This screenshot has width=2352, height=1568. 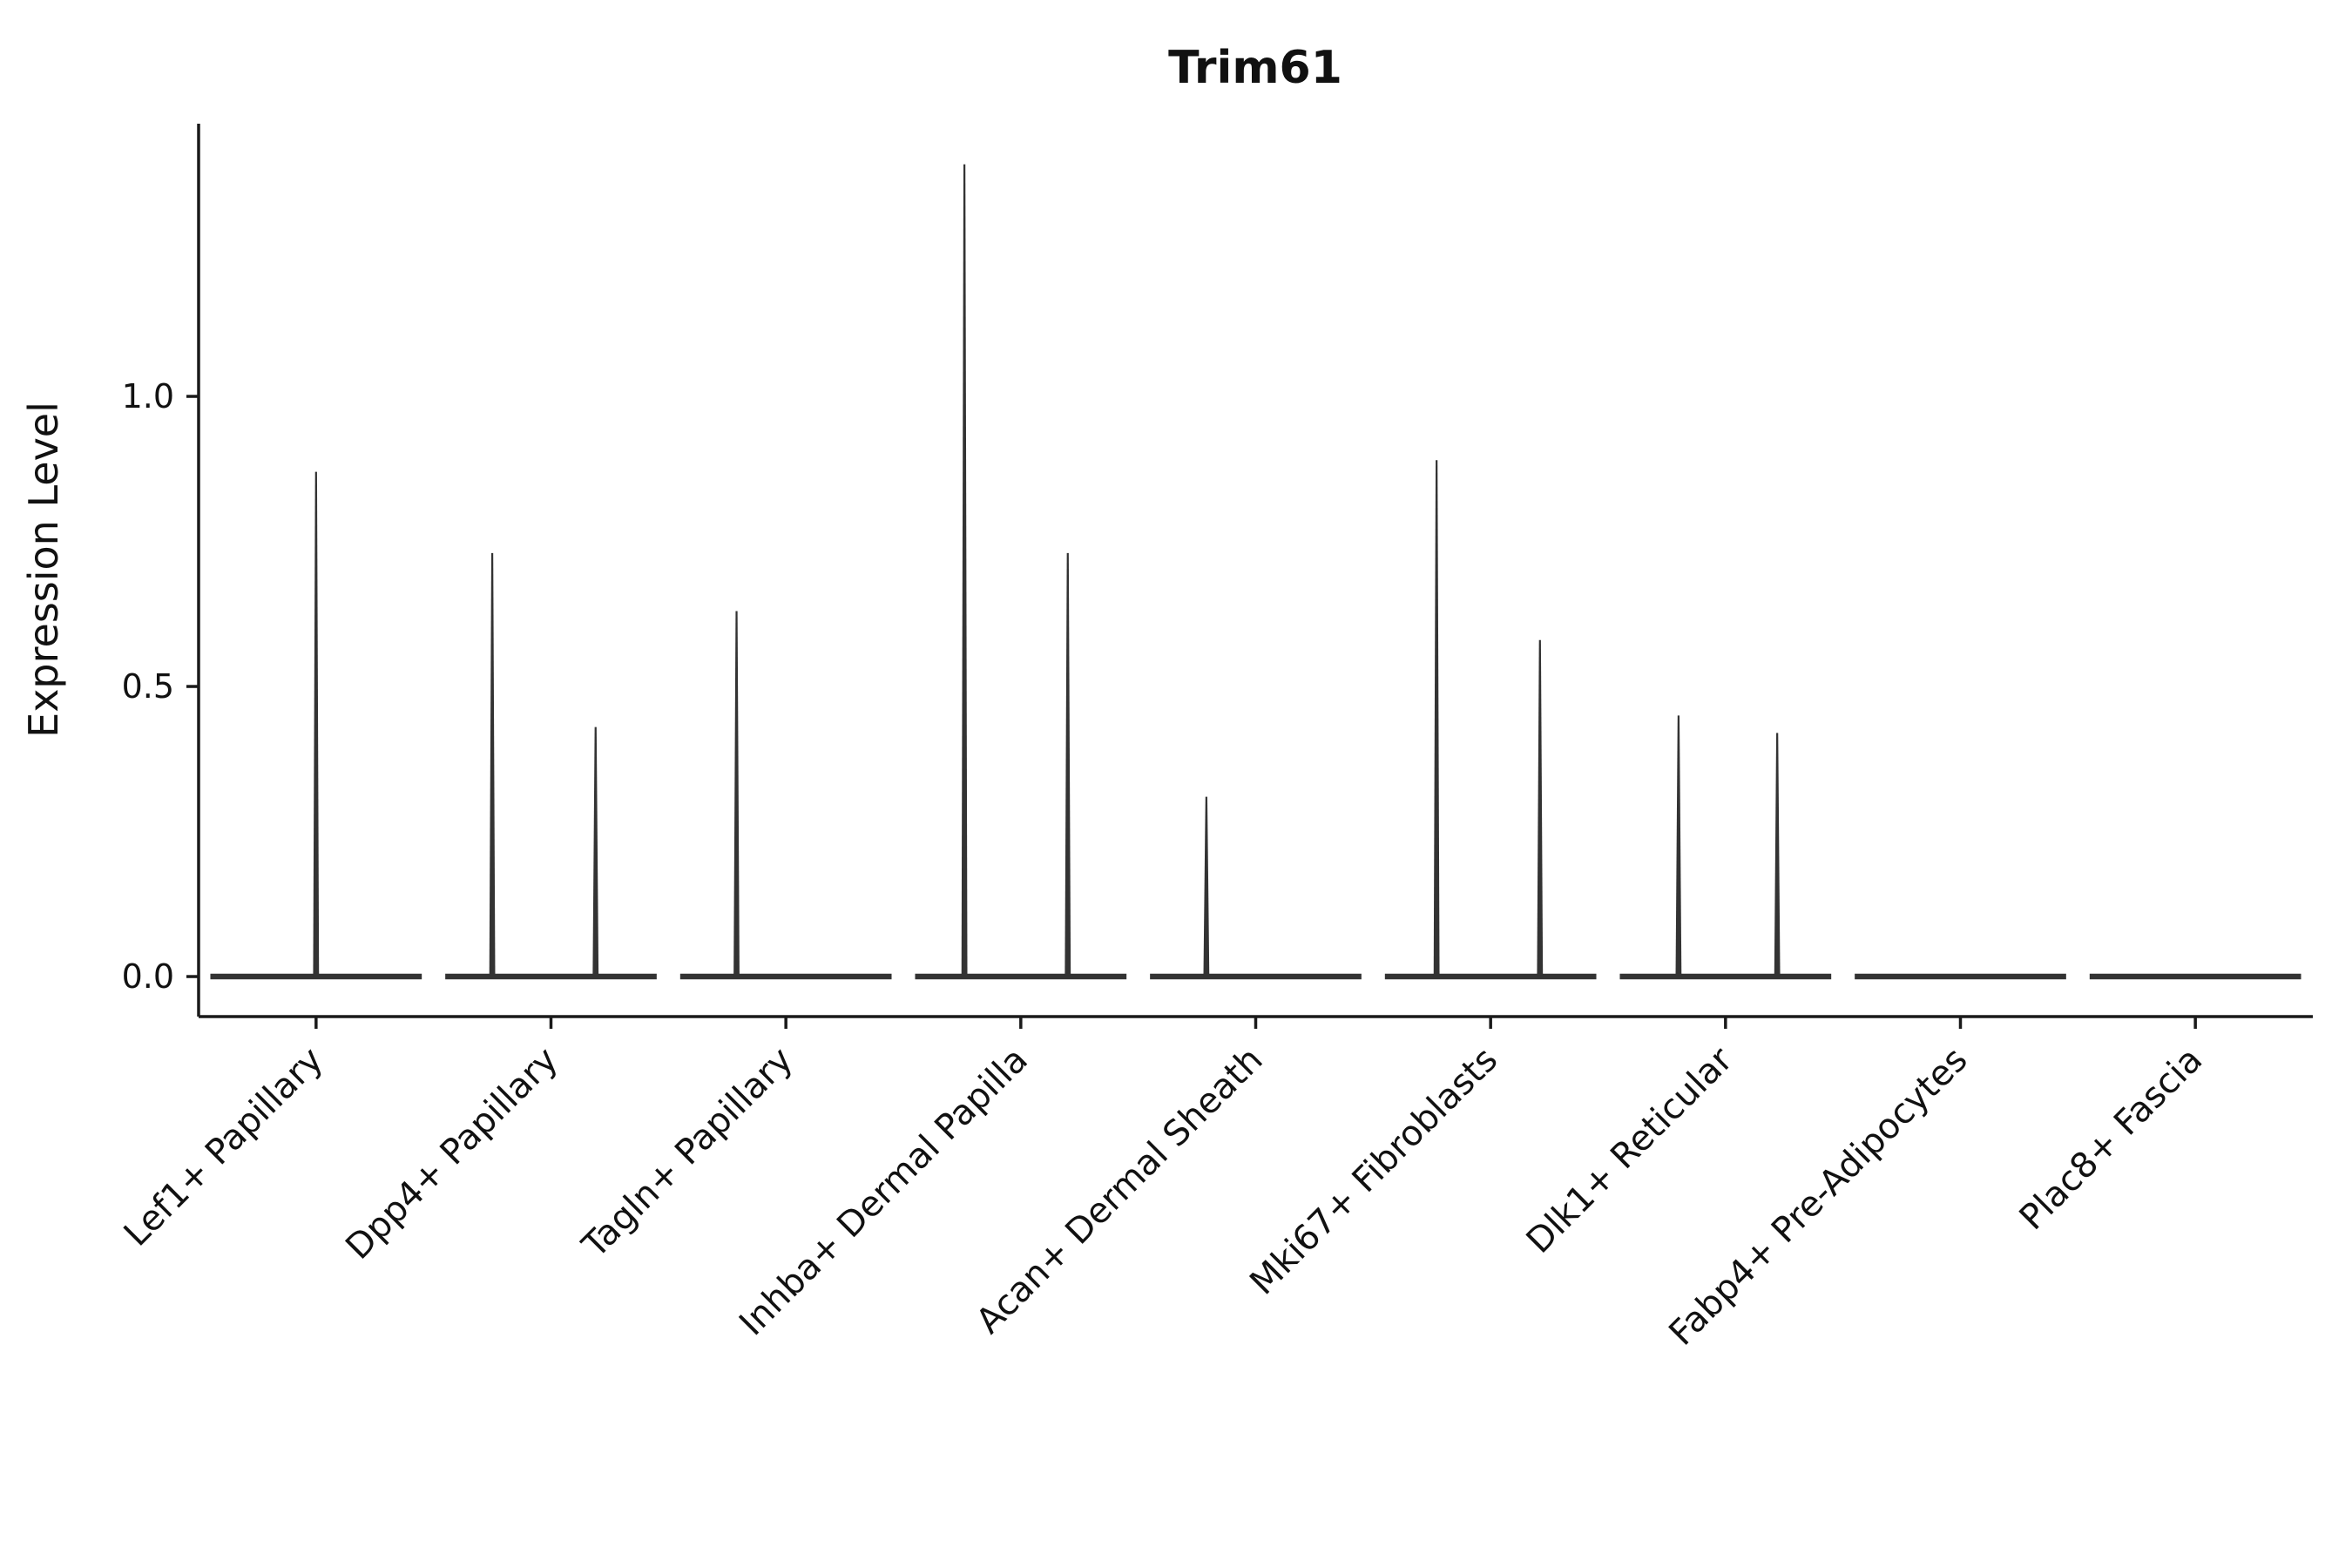 What do you see at coordinates (44, 570) in the screenshot?
I see `y-axis-title: Expression Level` at bounding box center [44, 570].